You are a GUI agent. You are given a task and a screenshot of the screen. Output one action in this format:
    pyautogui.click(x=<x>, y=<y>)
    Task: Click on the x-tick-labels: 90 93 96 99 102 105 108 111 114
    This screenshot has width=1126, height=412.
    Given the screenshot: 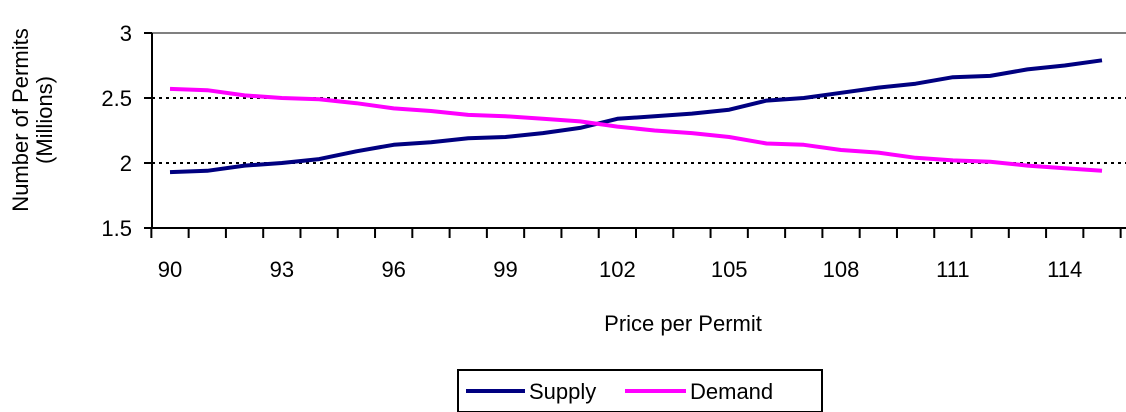 What is the action you would take?
    pyautogui.click(x=620, y=269)
    